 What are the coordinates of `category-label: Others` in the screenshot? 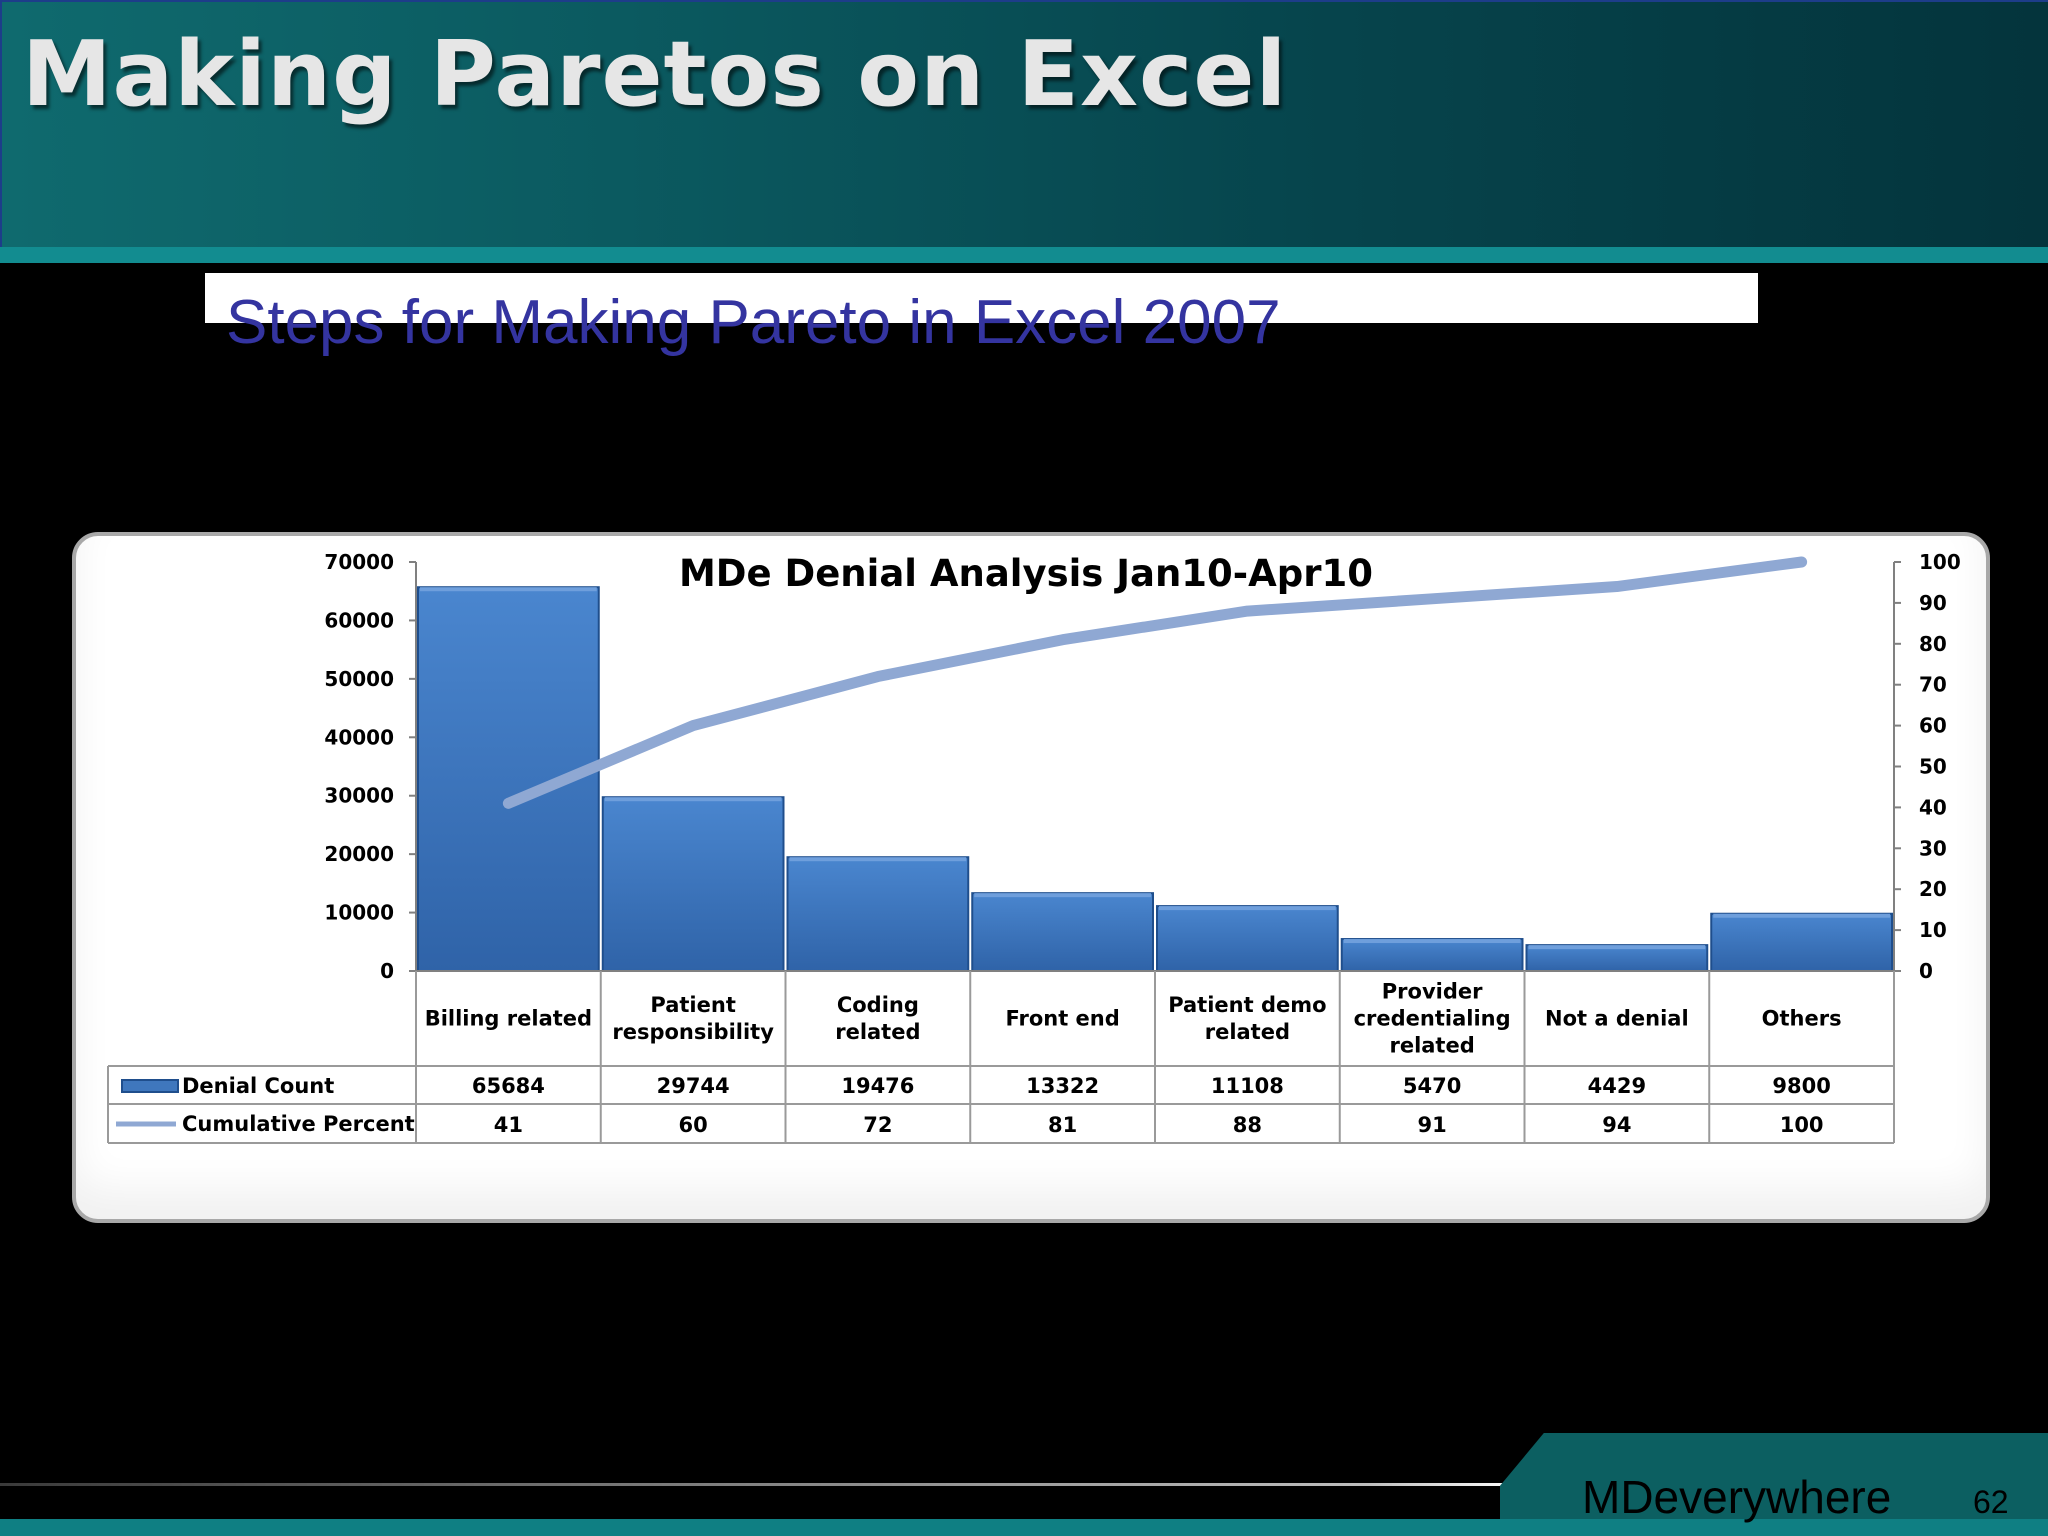 It's located at (1802, 1019).